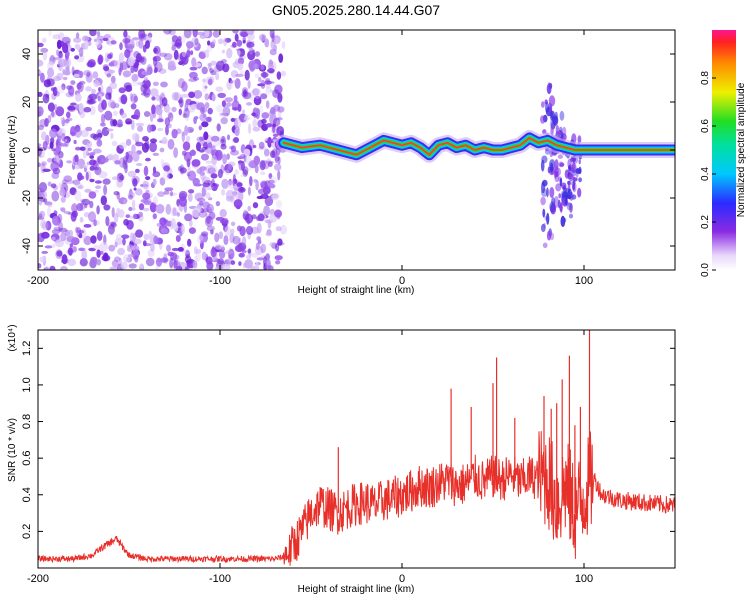  What do you see at coordinates (27, 348) in the screenshot?
I see `snr-ytick-label: 1.2` at bounding box center [27, 348].